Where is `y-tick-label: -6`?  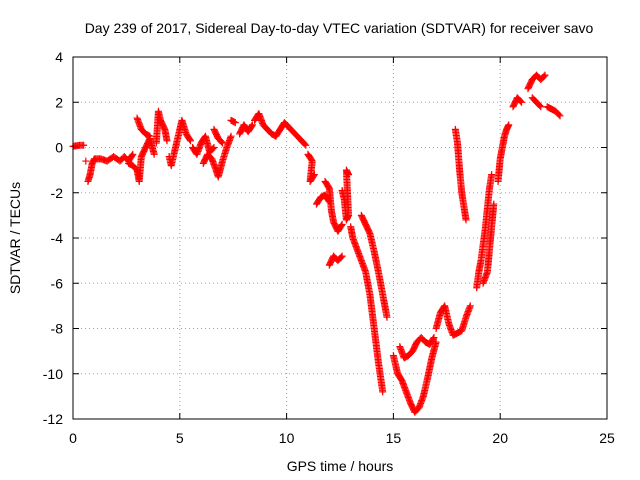 y-tick-label: -6 is located at coordinates (57, 283).